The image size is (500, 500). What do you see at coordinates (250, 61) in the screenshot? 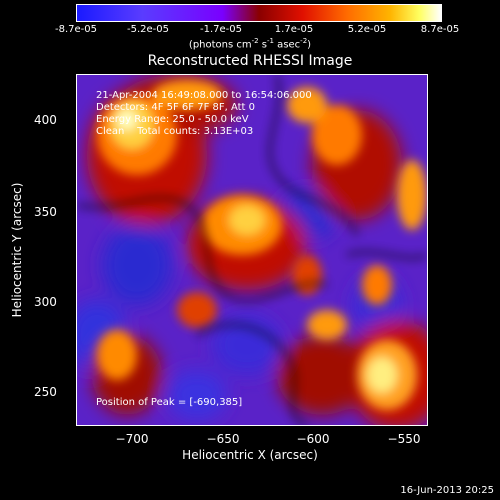
I see `plot-title: Reconstructed RHESSI Image` at bounding box center [250, 61].